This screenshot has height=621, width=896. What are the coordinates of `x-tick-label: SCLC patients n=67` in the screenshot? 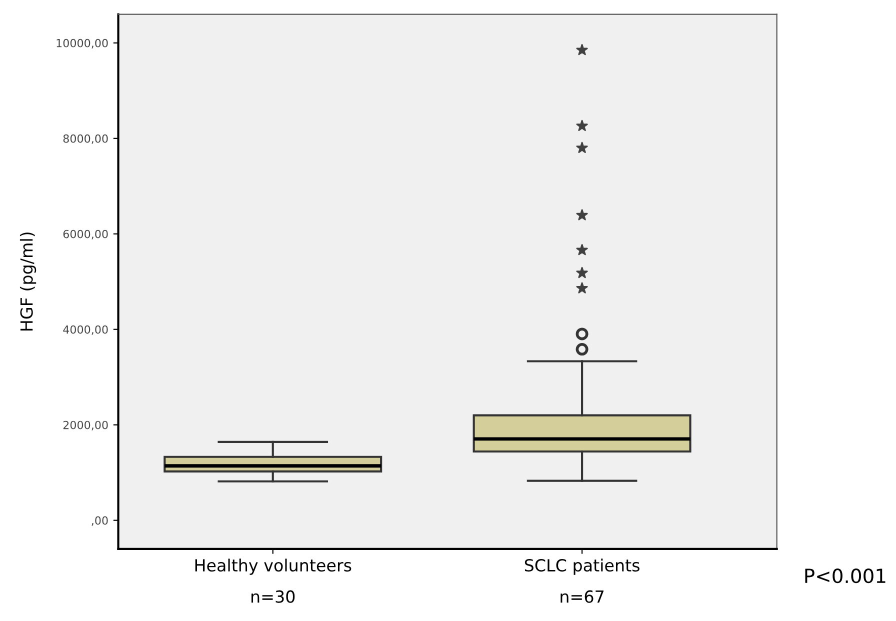 It's located at (582, 580).